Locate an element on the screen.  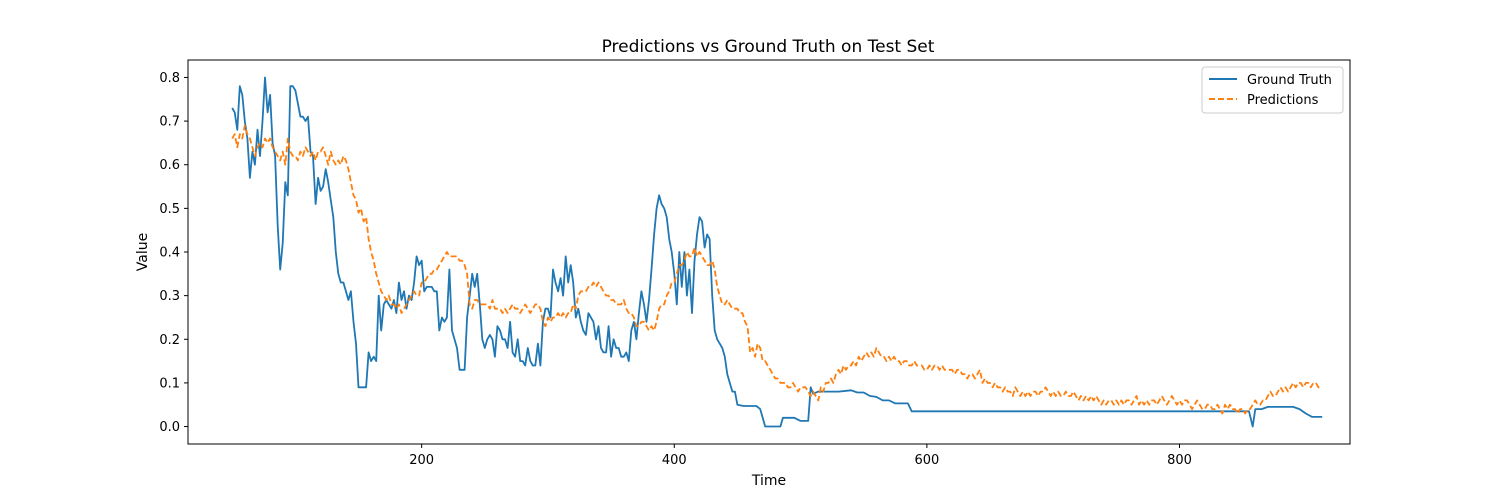
legend-box is located at coordinates (1272, 90).